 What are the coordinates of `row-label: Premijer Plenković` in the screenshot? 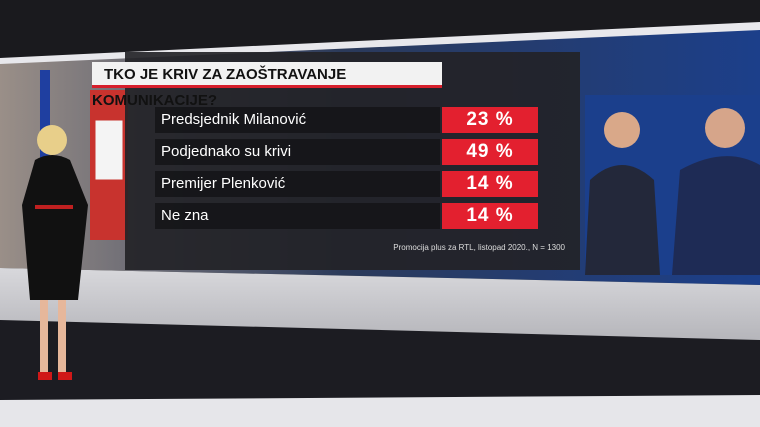 It's located at (297, 184).